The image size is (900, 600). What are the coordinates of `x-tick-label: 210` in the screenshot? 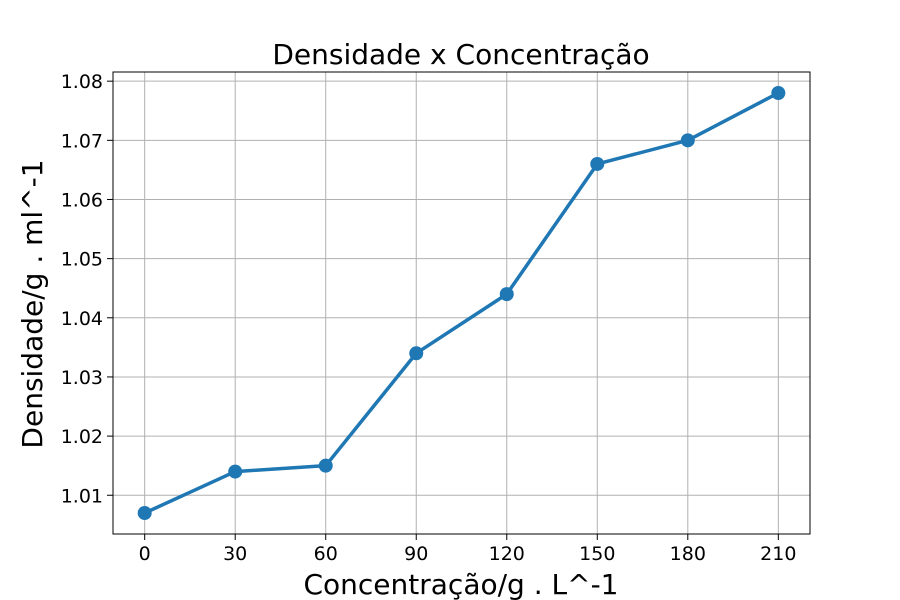 It's located at (778, 554).